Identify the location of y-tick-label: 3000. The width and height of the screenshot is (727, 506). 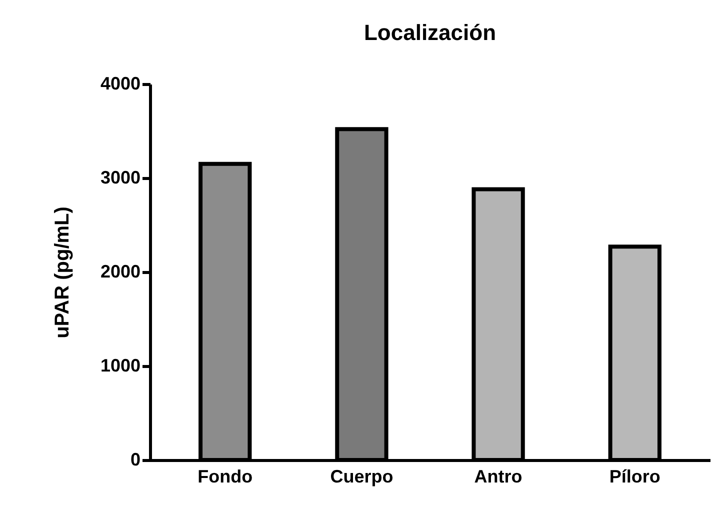
(120, 178).